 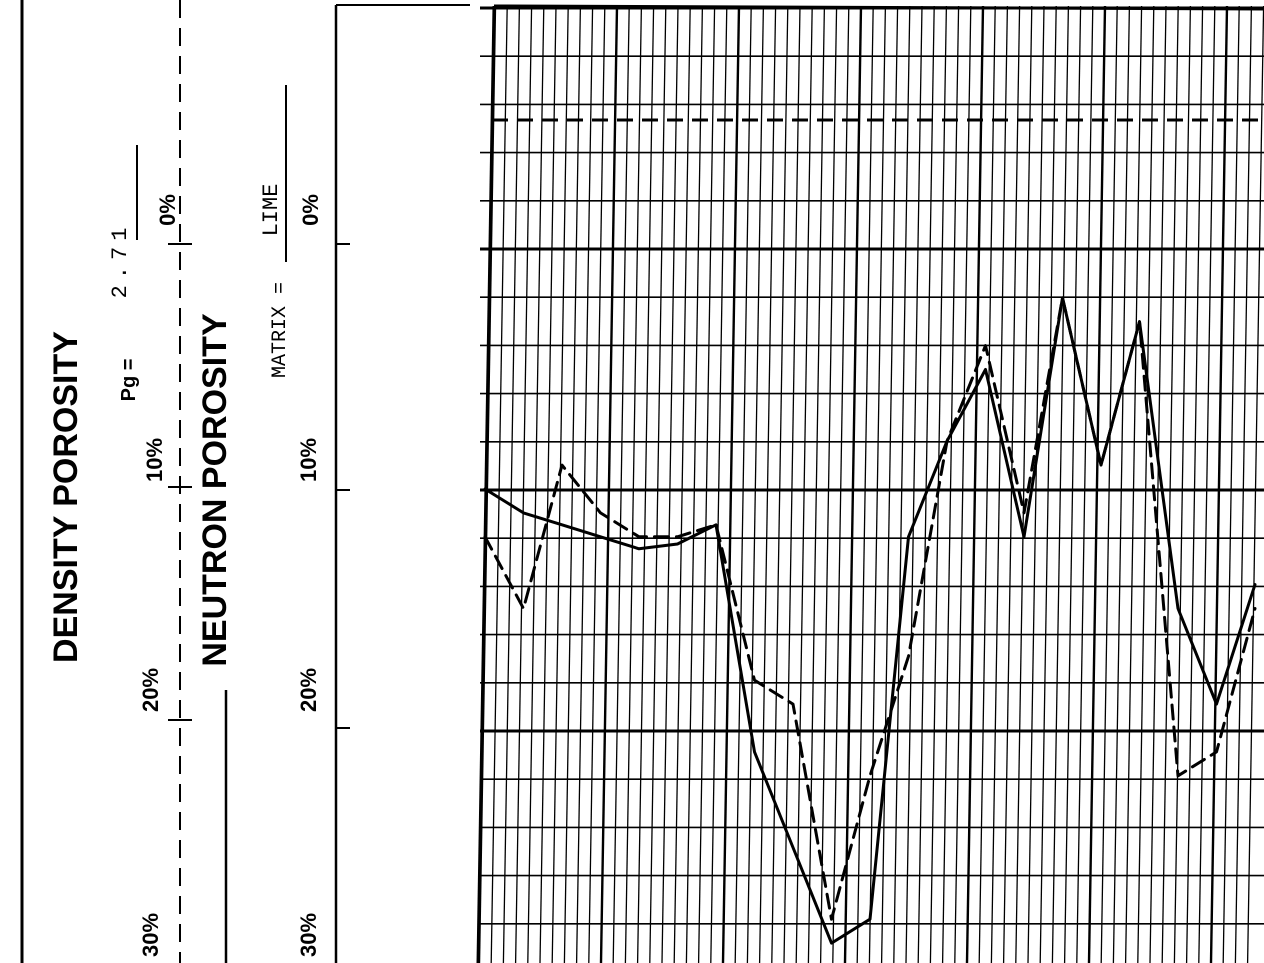 I want to click on neutron-scale-10: 10%, so click(x=308, y=460).